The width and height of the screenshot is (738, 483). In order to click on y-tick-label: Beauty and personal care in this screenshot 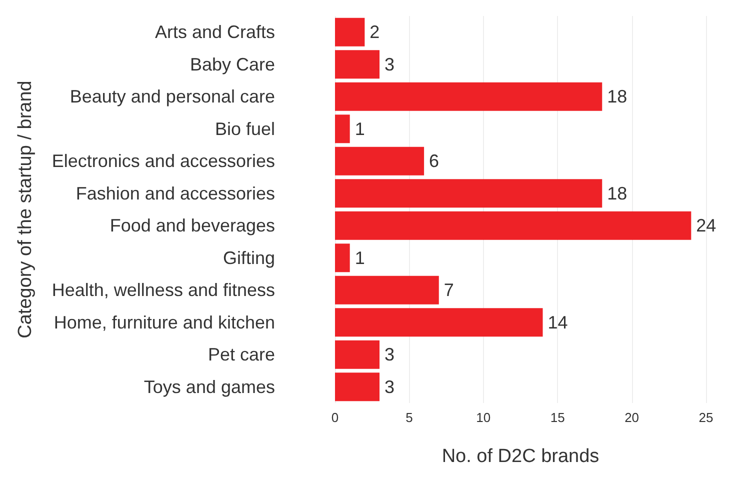, I will do `click(172, 96)`.